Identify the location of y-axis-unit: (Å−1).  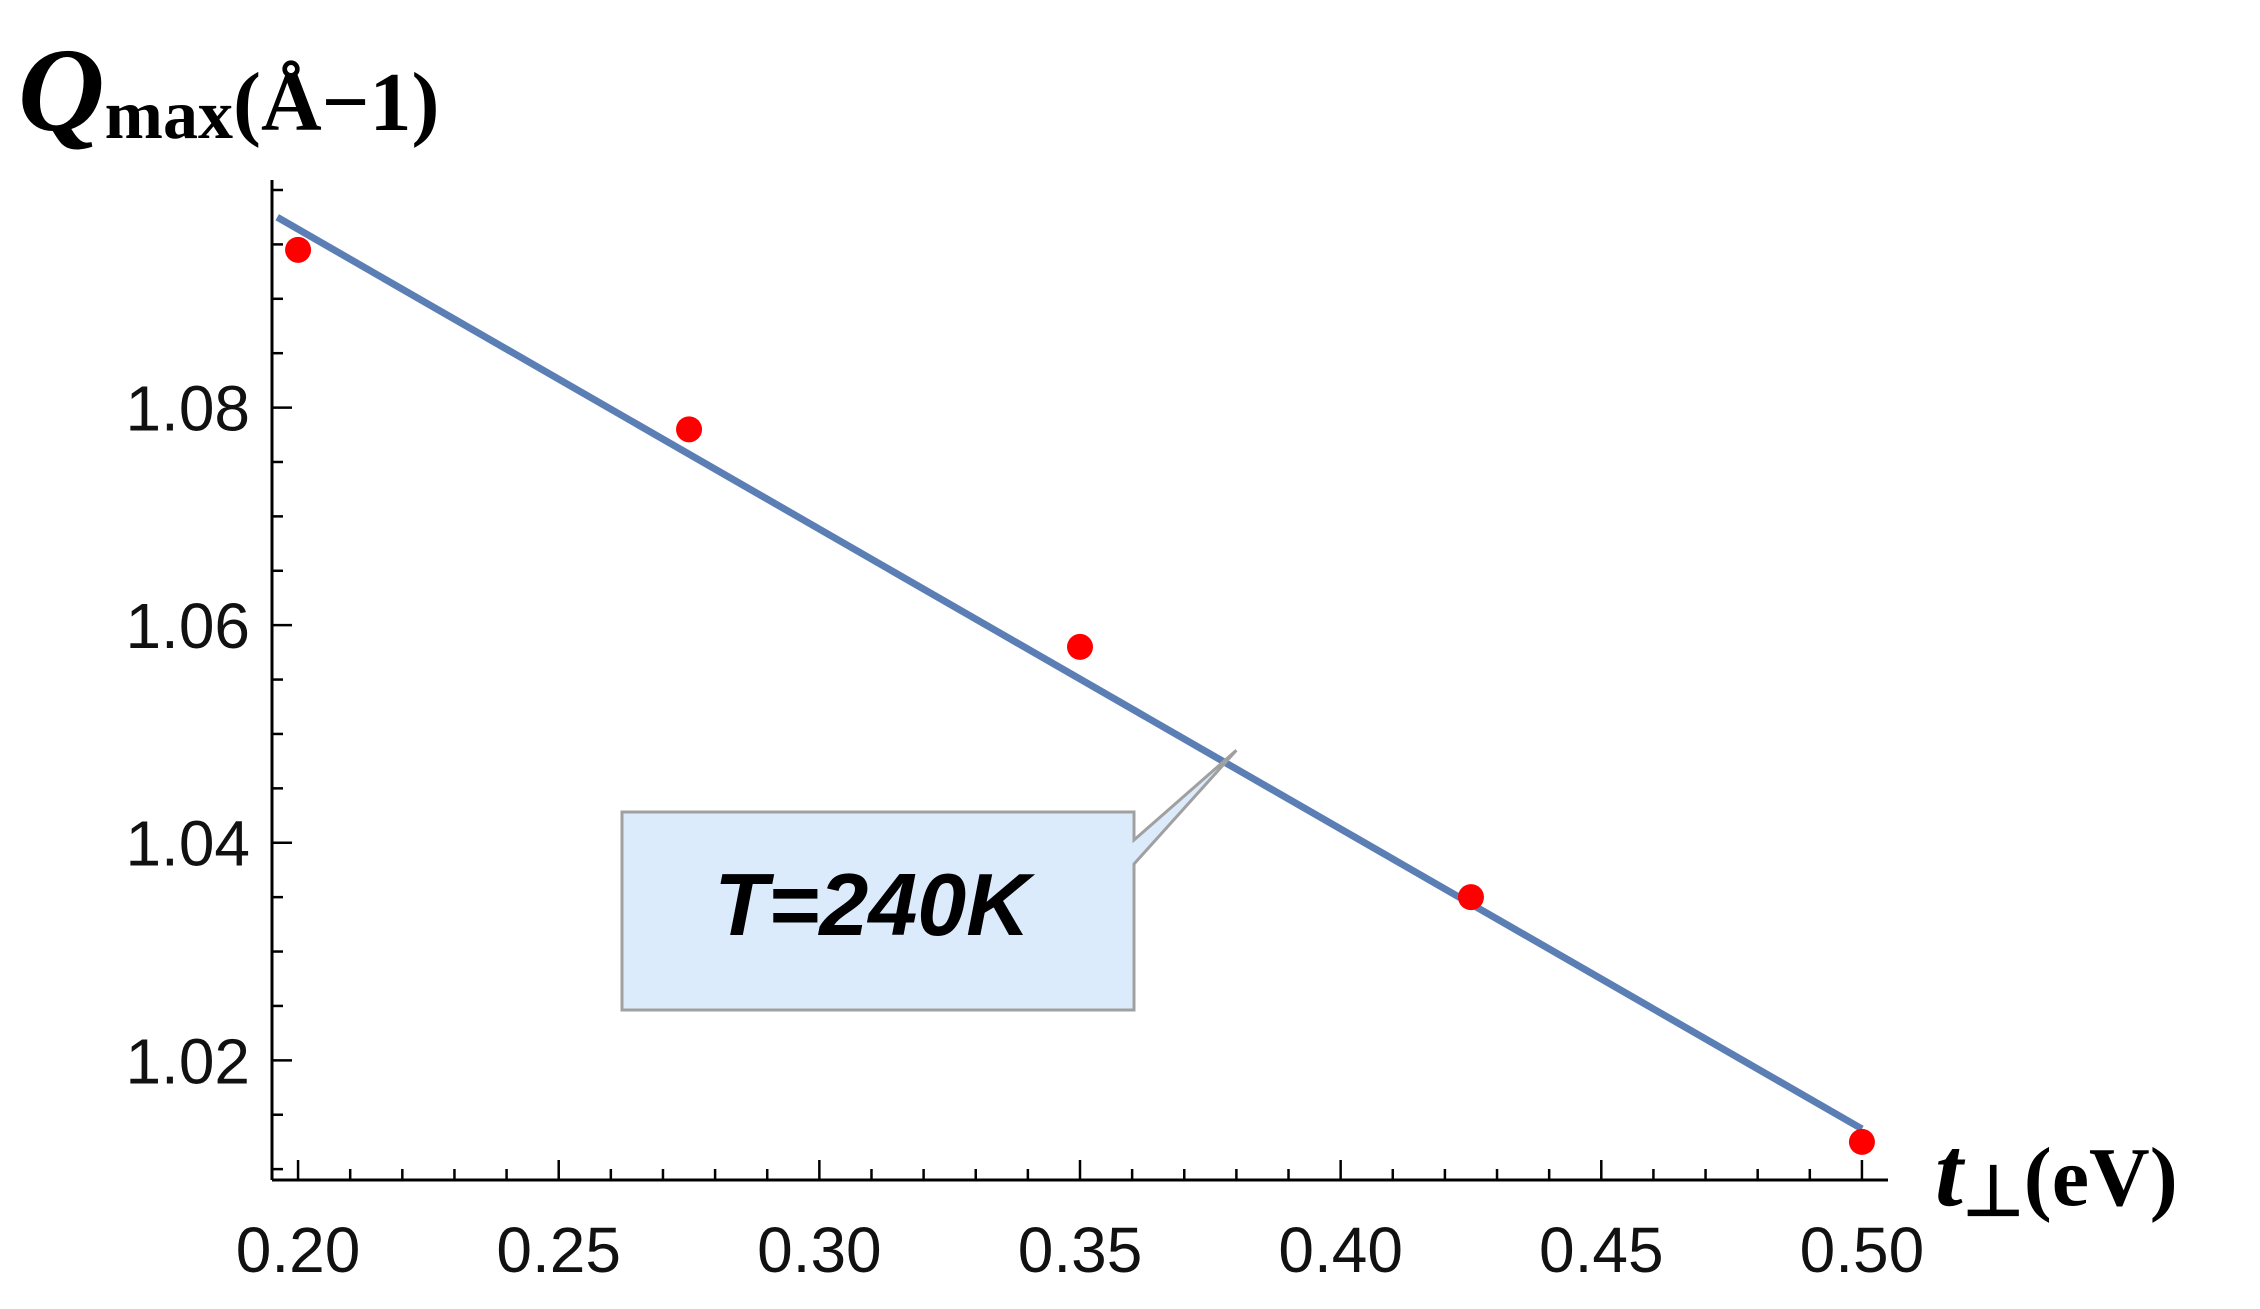
(336, 102).